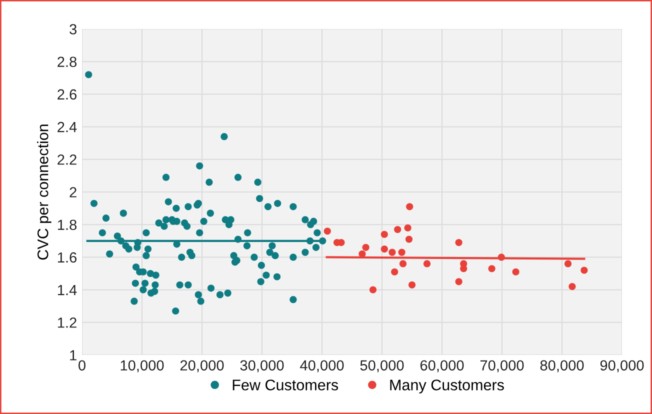 The image size is (652, 414). I want to click on y-tick-label: 1.6, so click(67, 257).